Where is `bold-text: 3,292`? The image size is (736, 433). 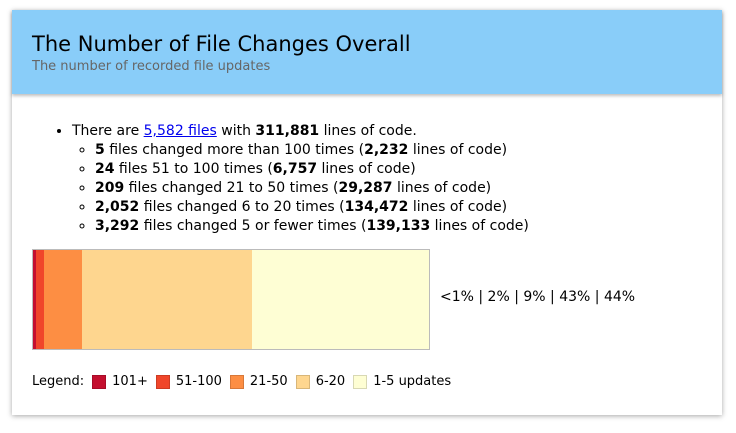 bold-text: 3,292 is located at coordinates (117, 226).